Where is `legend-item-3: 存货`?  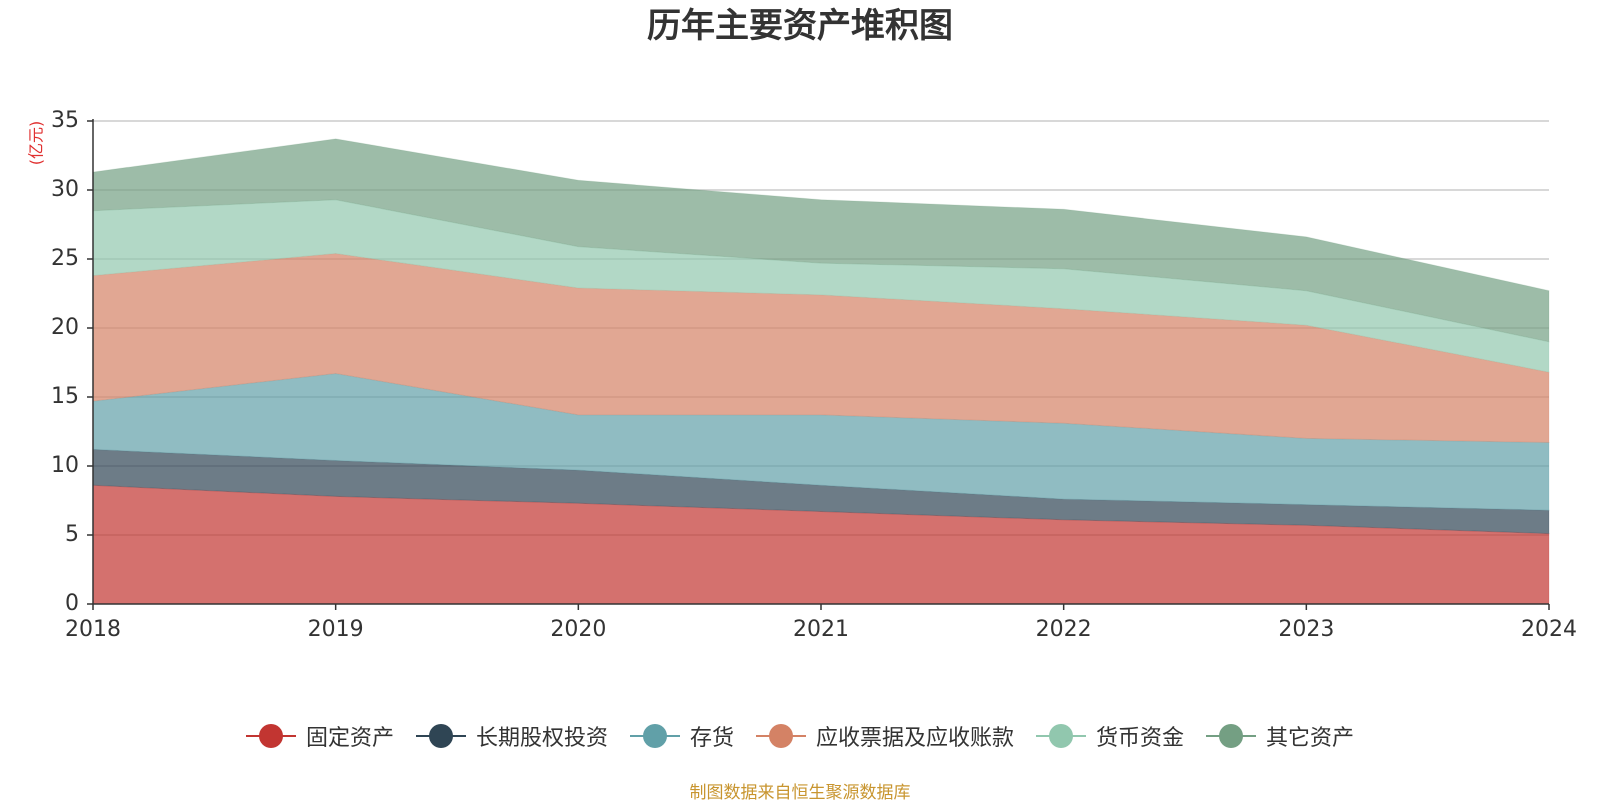 legend-item-3: 存货 is located at coordinates (681, 736).